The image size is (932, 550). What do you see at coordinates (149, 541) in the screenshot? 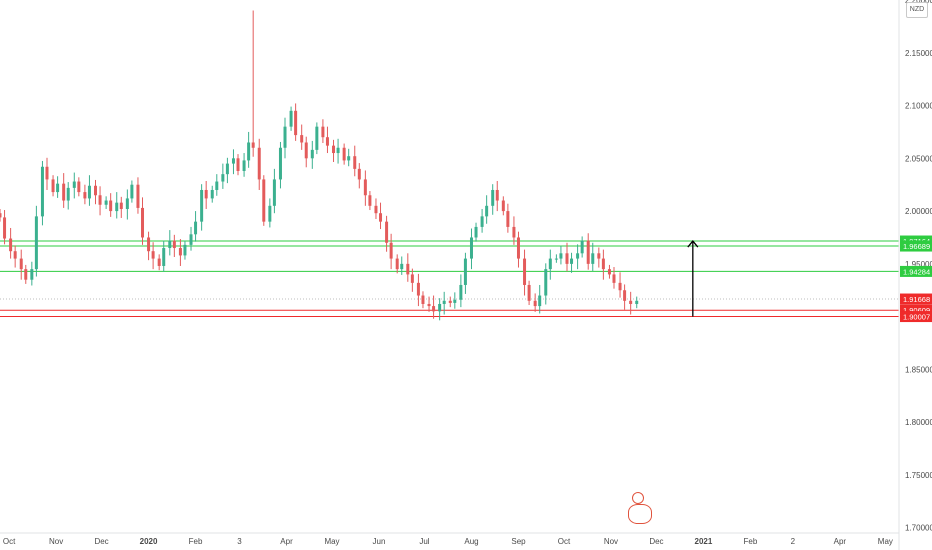
I see `x-tick-label: 2020` at bounding box center [149, 541].